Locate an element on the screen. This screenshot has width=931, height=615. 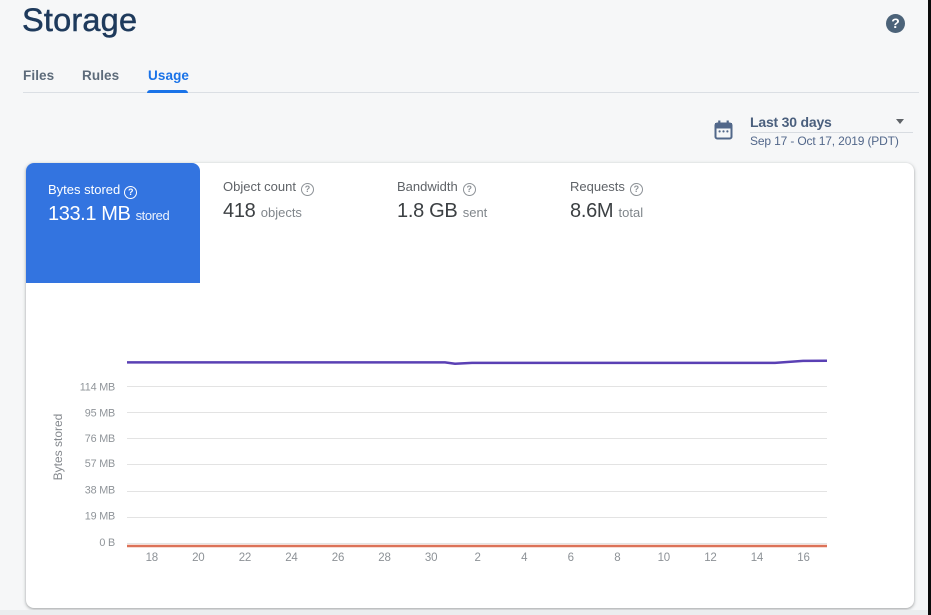
svg-text: 57 MB is located at coordinates (100, 464).